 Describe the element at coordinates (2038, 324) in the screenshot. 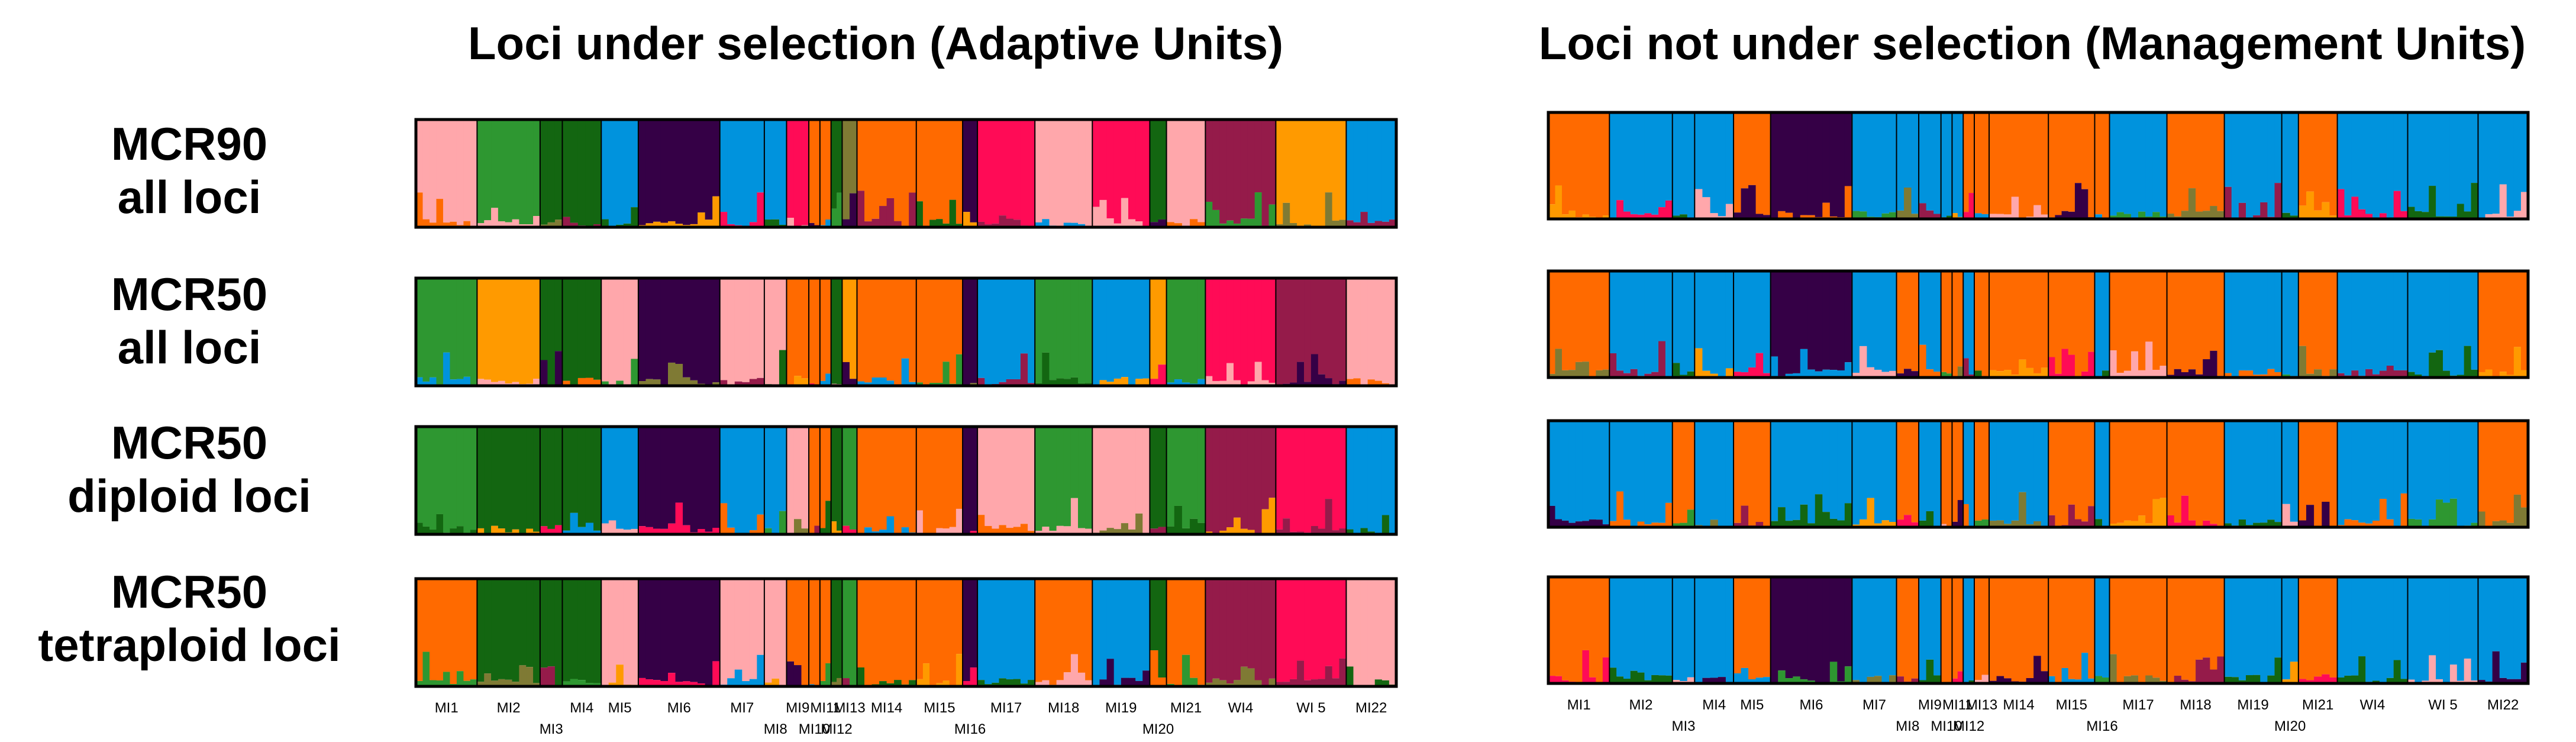

I see `panel-frame` at that location.